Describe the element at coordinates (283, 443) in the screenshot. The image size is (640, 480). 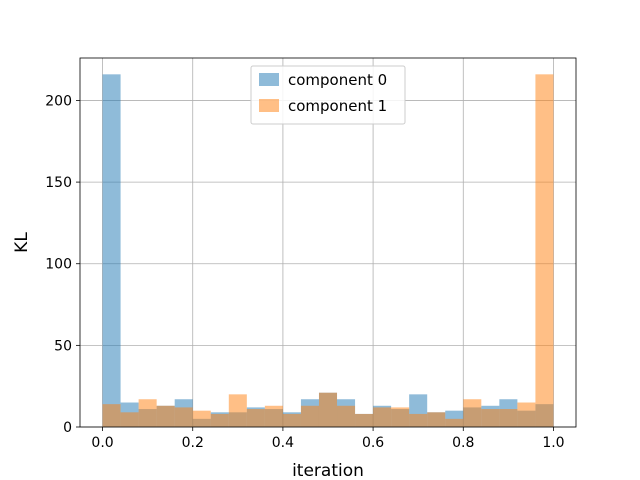
I see `x-tick-label: 0.4` at that location.